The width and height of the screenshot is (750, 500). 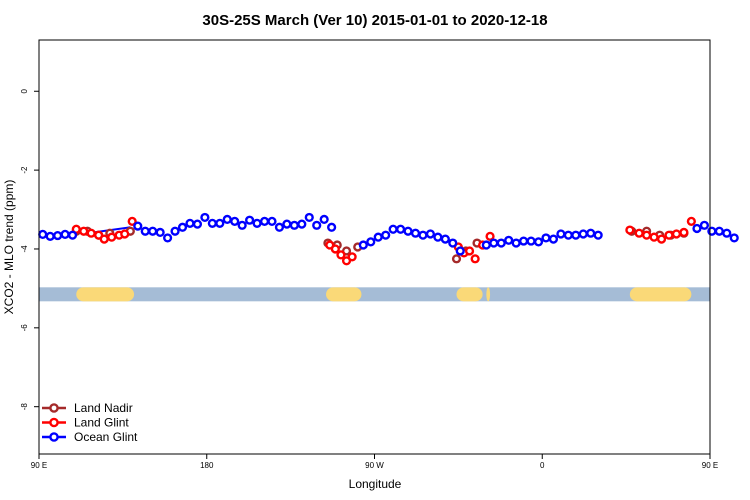 I want to click on y-tick-label: -4, so click(x=24, y=249).